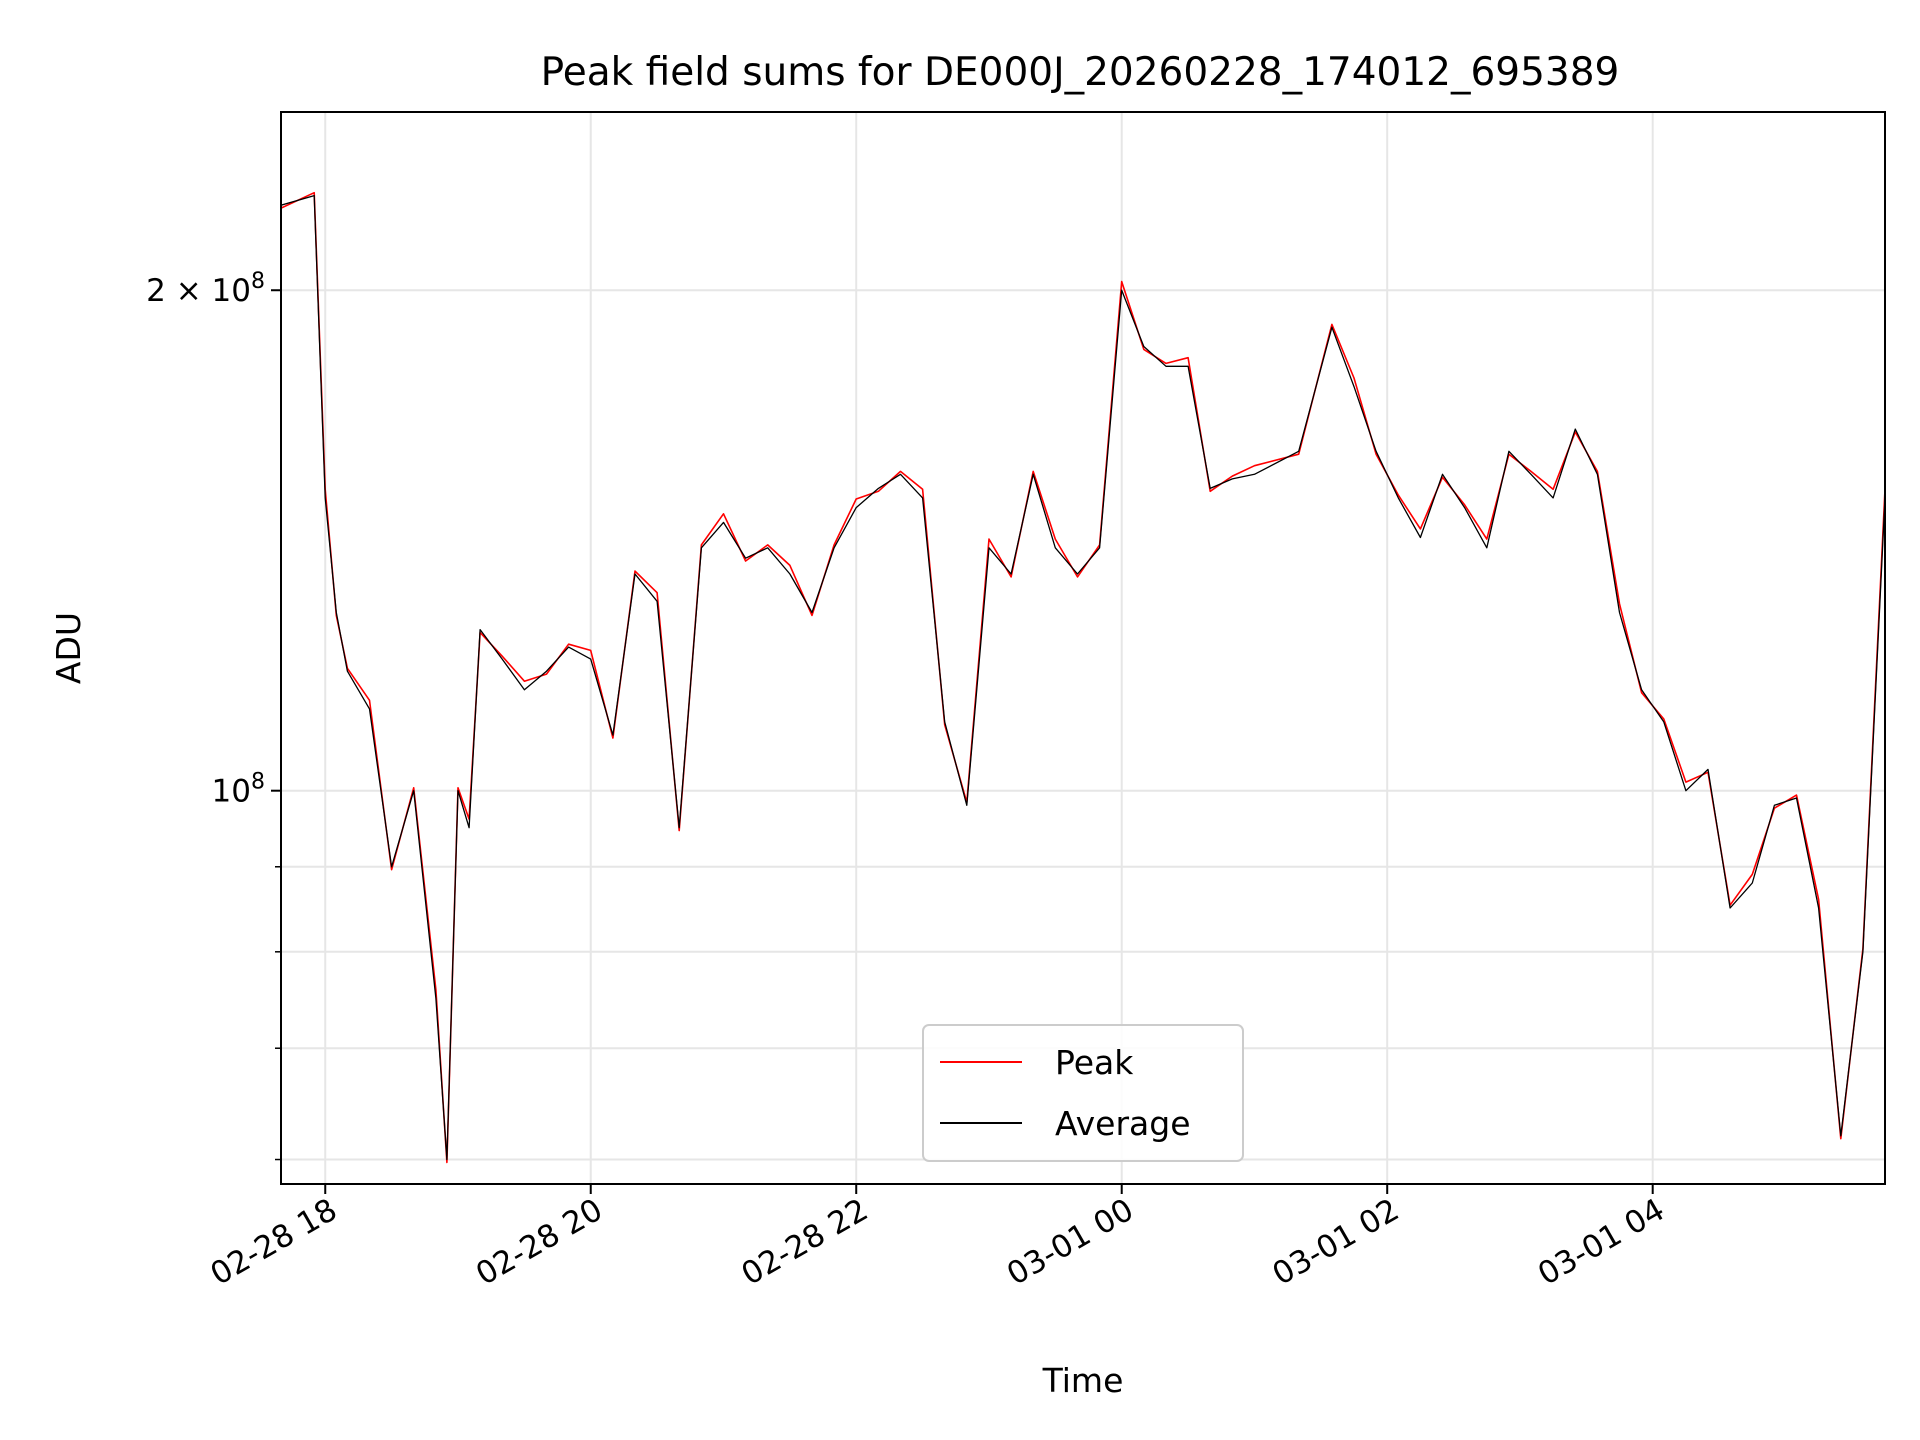  I want to click on y-axis-label: ADU, so click(68, 648).